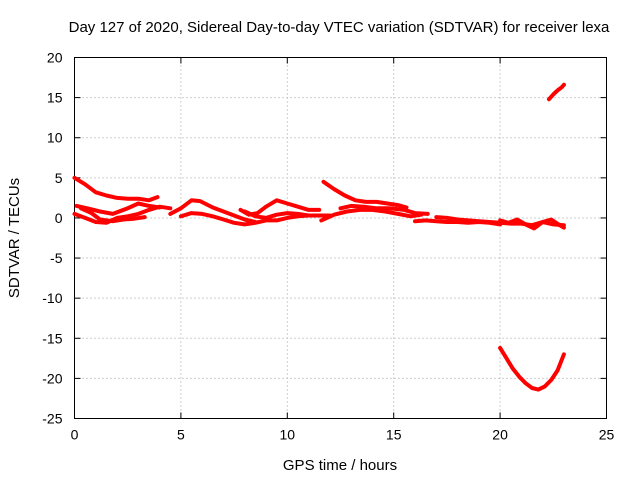  I want to click on series-arc-p, so click(556, 92).